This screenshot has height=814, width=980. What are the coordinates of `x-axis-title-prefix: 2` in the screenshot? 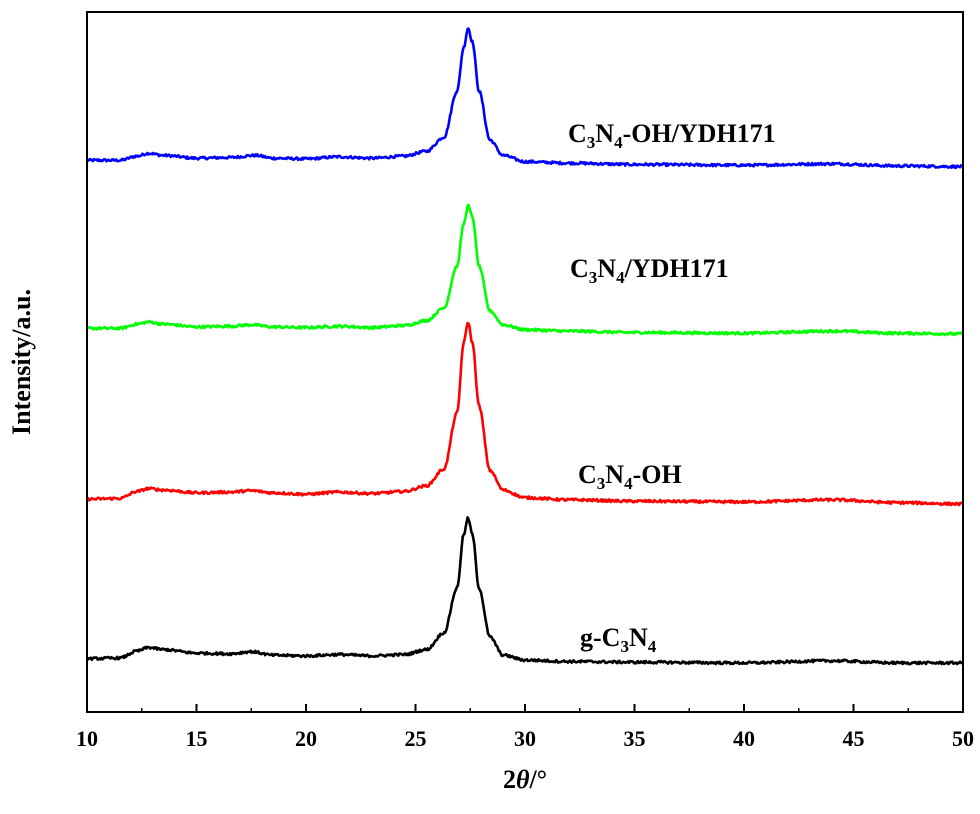 It's located at (509, 779).